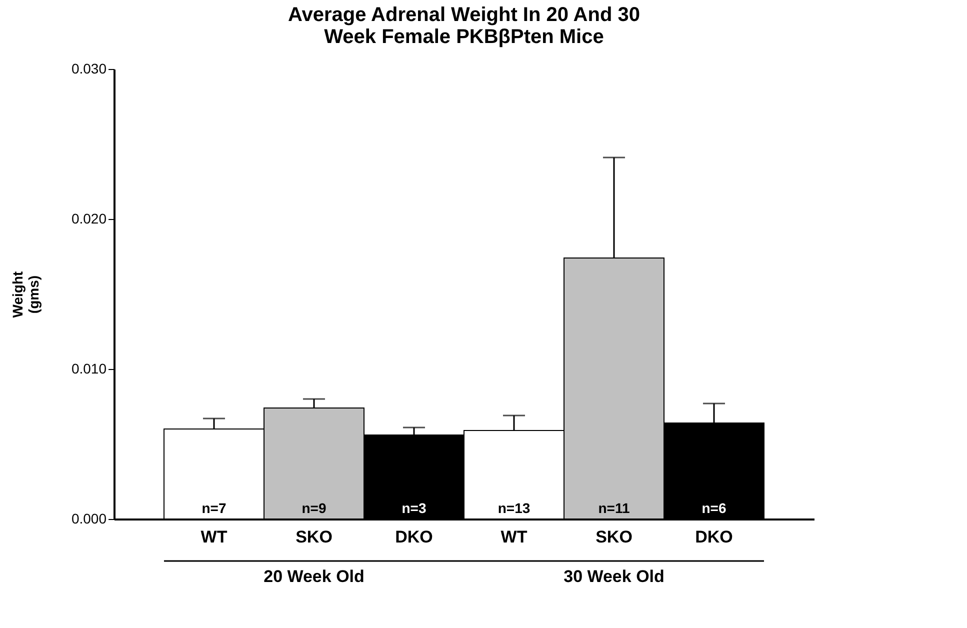  Describe the element at coordinates (714, 508) in the screenshot. I see `annotation: n=6` at that location.